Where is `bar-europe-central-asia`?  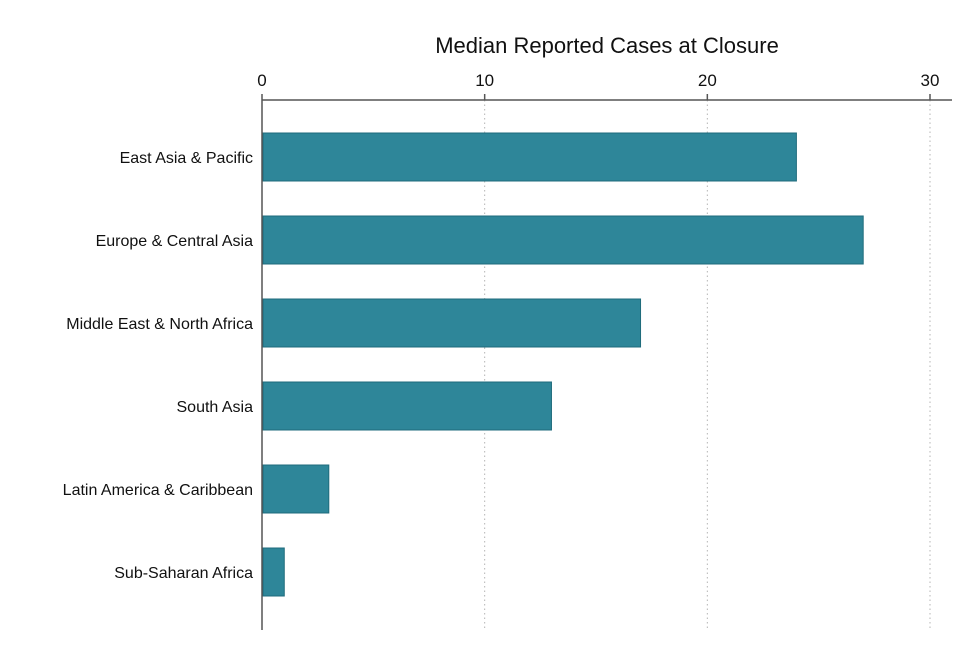
bar-europe-central-asia is located at coordinates (563, 240).